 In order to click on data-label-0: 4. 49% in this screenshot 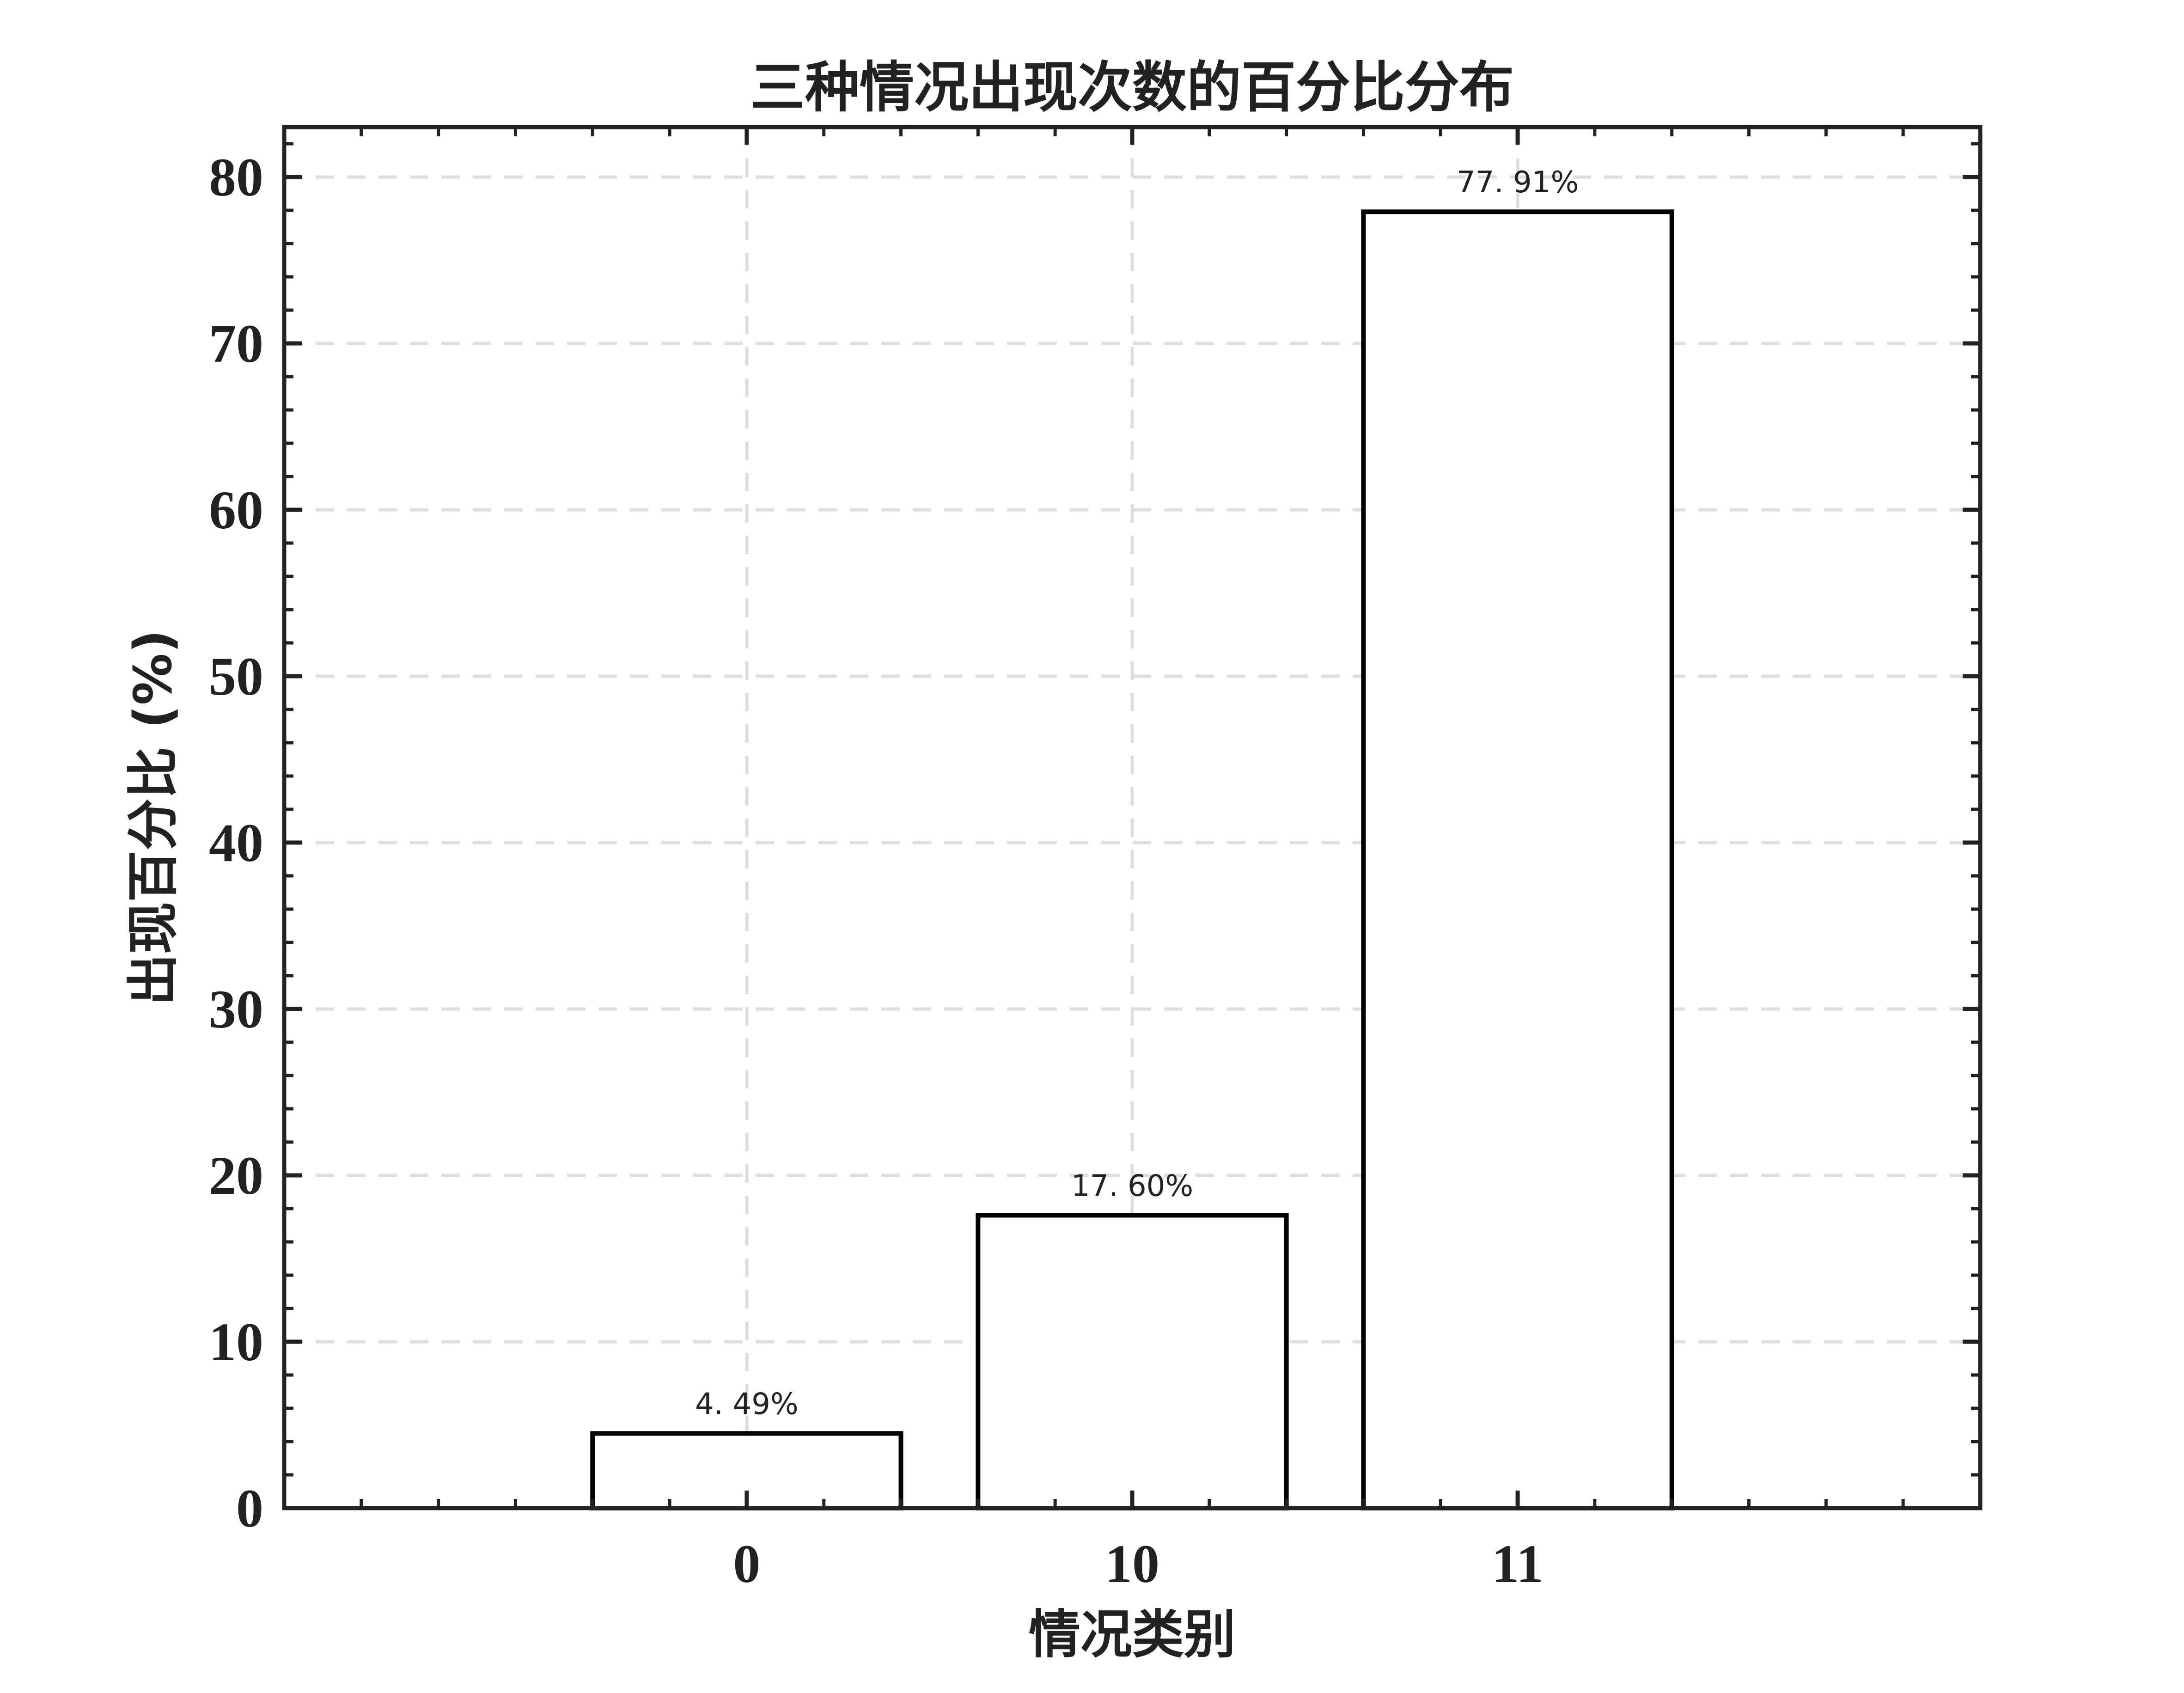, I will do `click(747, 1404)`.